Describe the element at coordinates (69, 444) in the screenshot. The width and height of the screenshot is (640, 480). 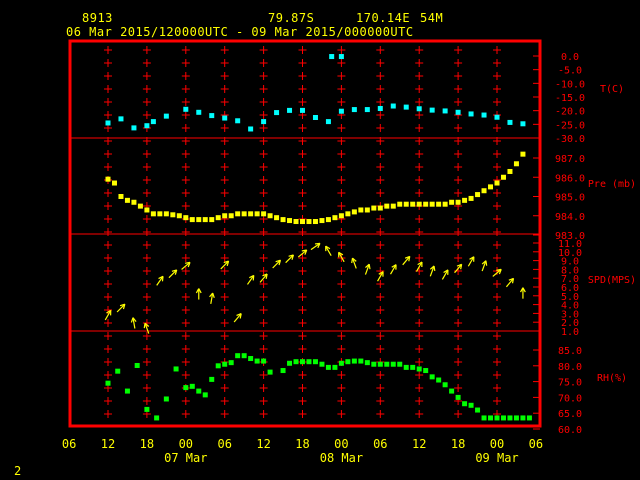
I see `x-tick-label: 06` at that location.